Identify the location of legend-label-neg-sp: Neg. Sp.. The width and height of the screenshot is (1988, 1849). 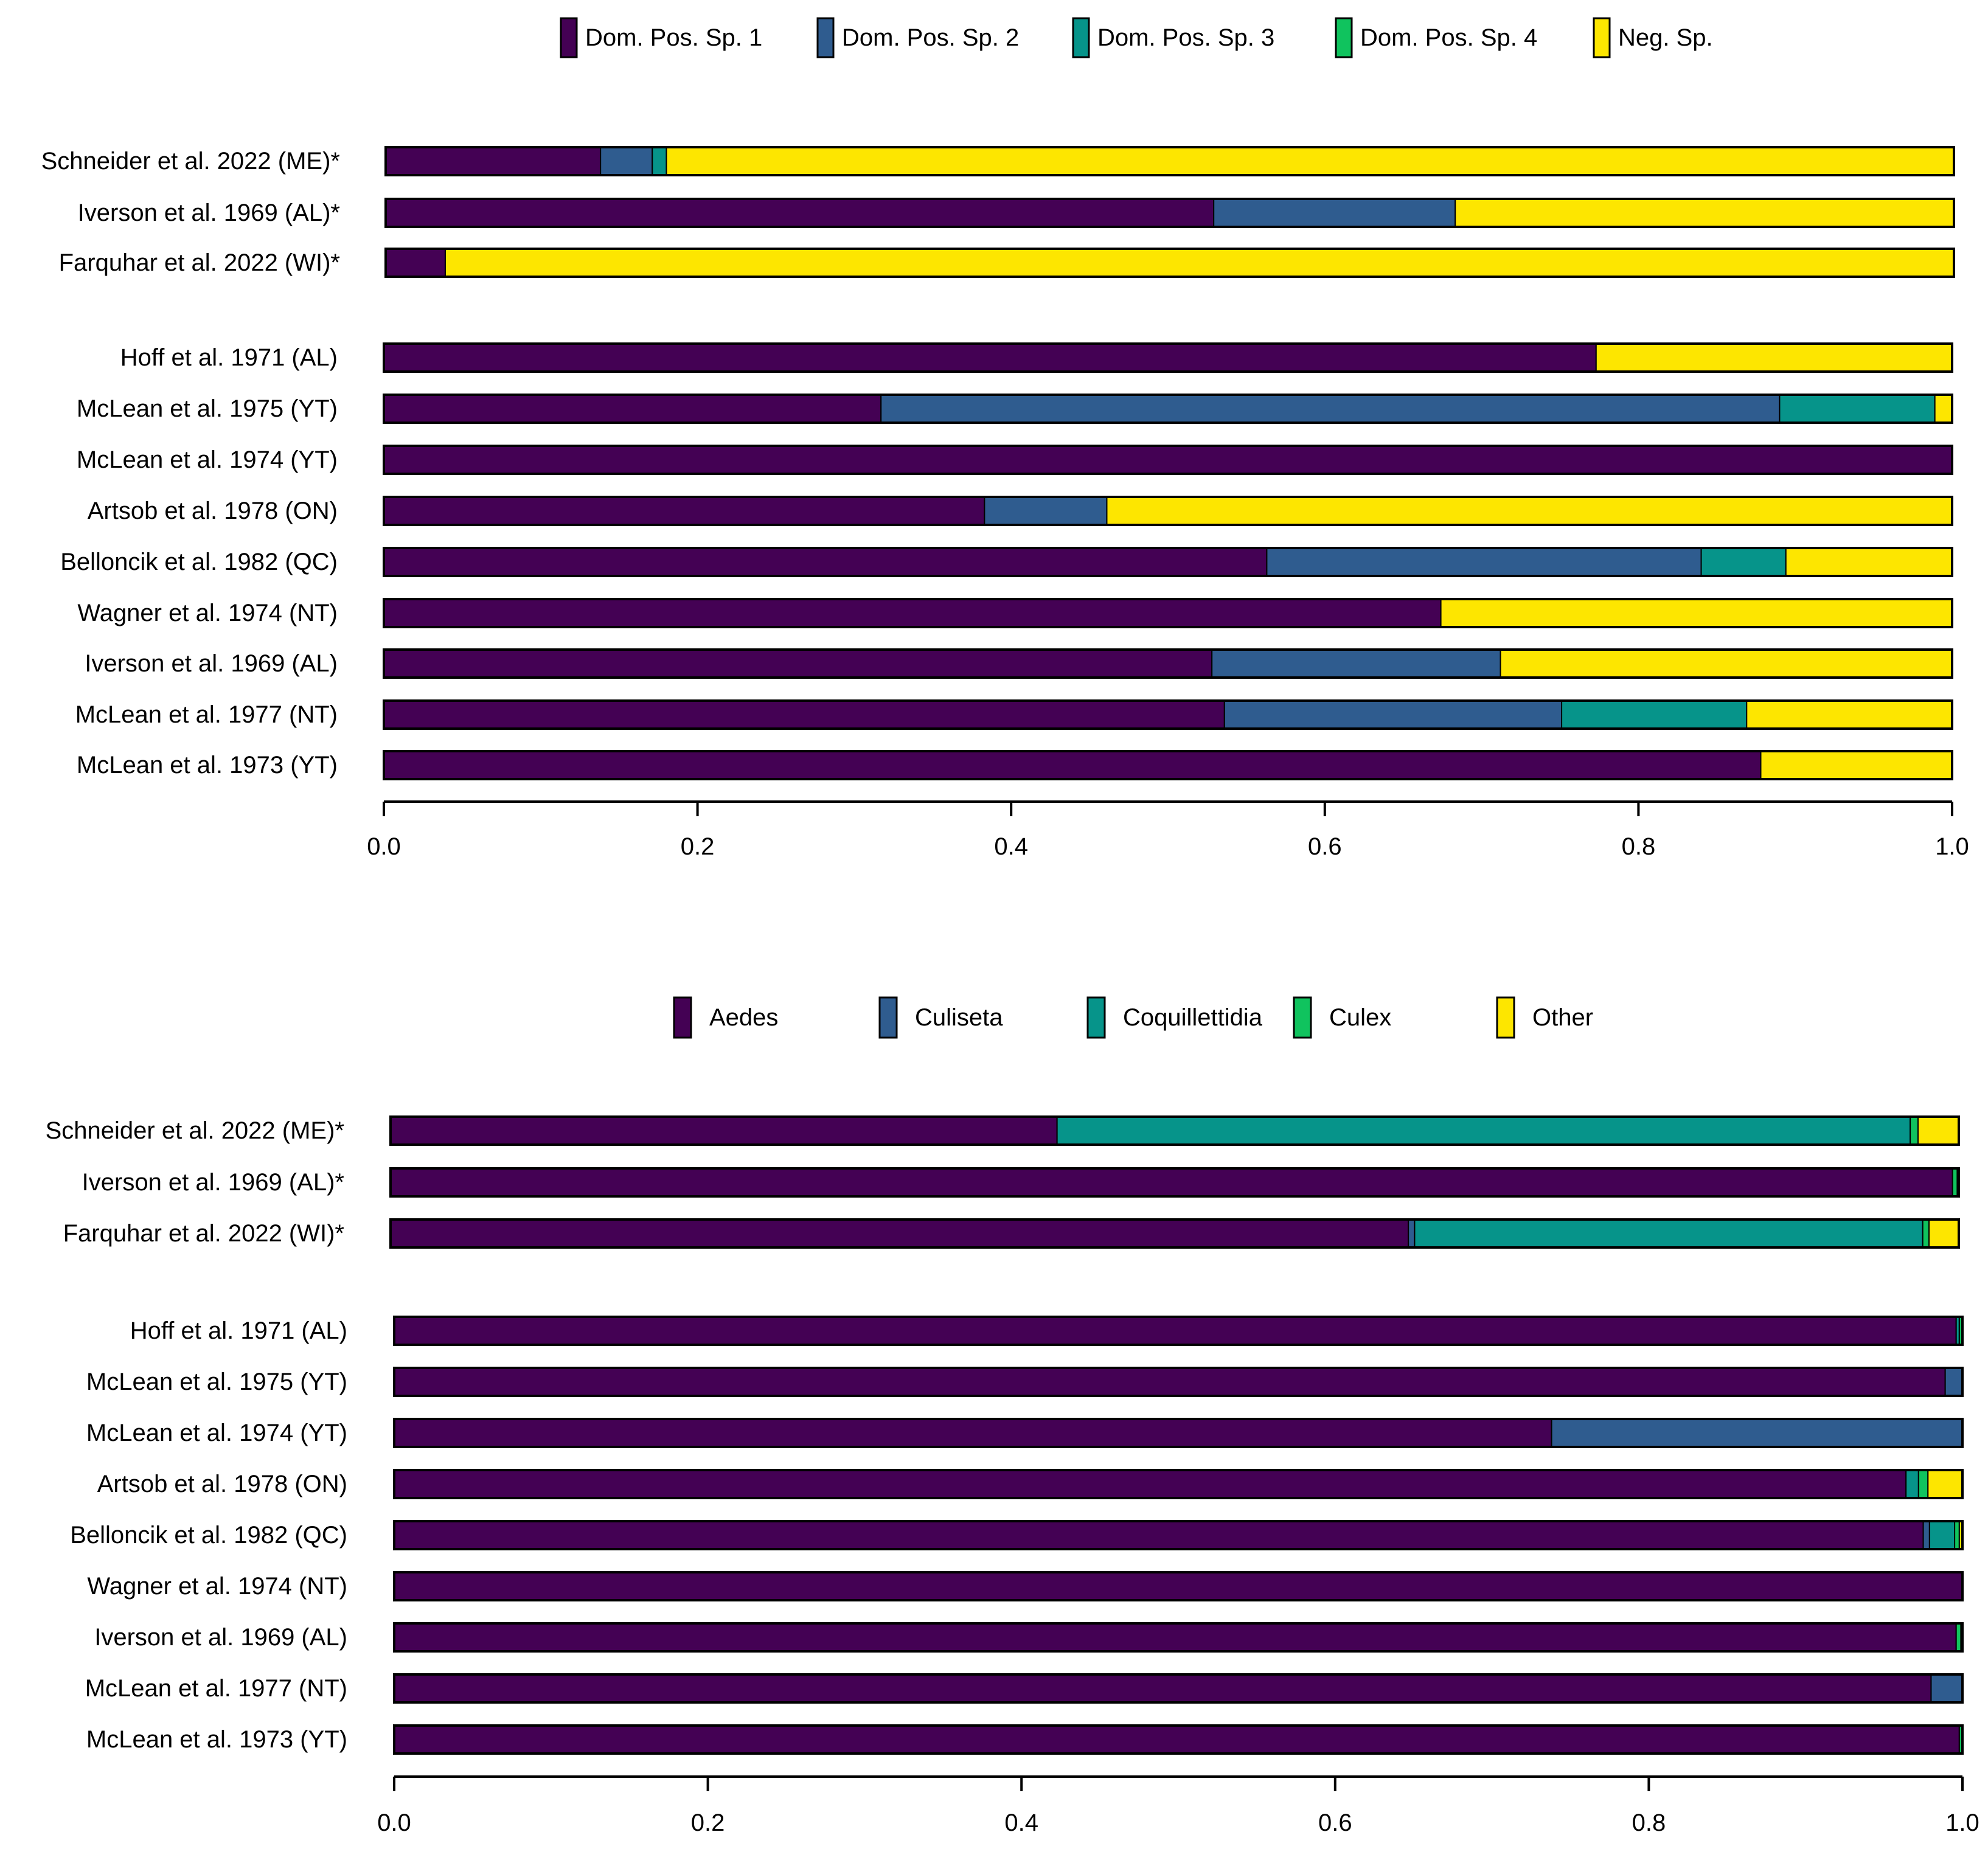
(1665, 37).